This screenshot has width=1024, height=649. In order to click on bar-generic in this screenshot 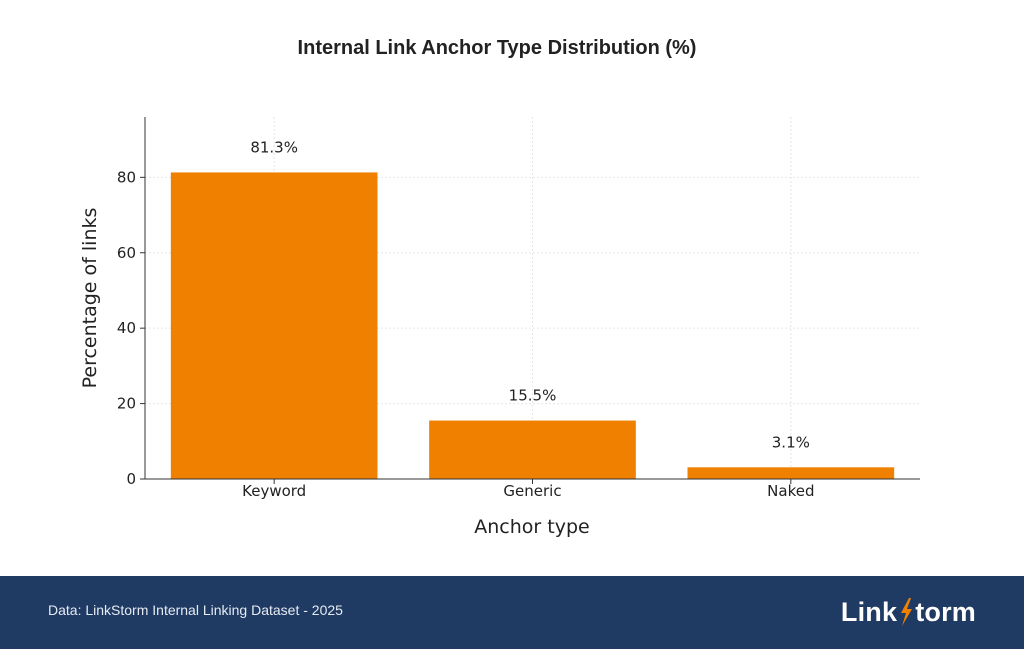, I will do `click(532, 449)`.